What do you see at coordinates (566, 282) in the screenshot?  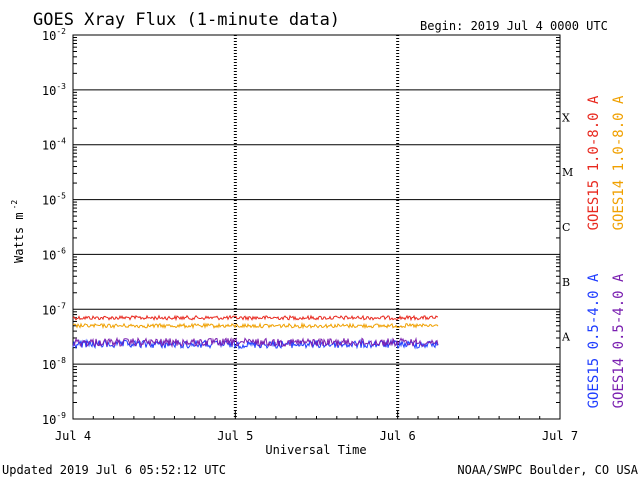 I see `flare-class-b: B` at bounding box center [566, 282].